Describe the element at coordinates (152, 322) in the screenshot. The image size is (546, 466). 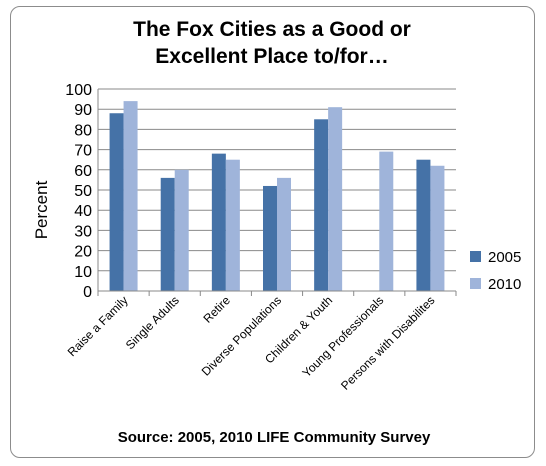
I see `x-category-label: Single Adults` at that location.